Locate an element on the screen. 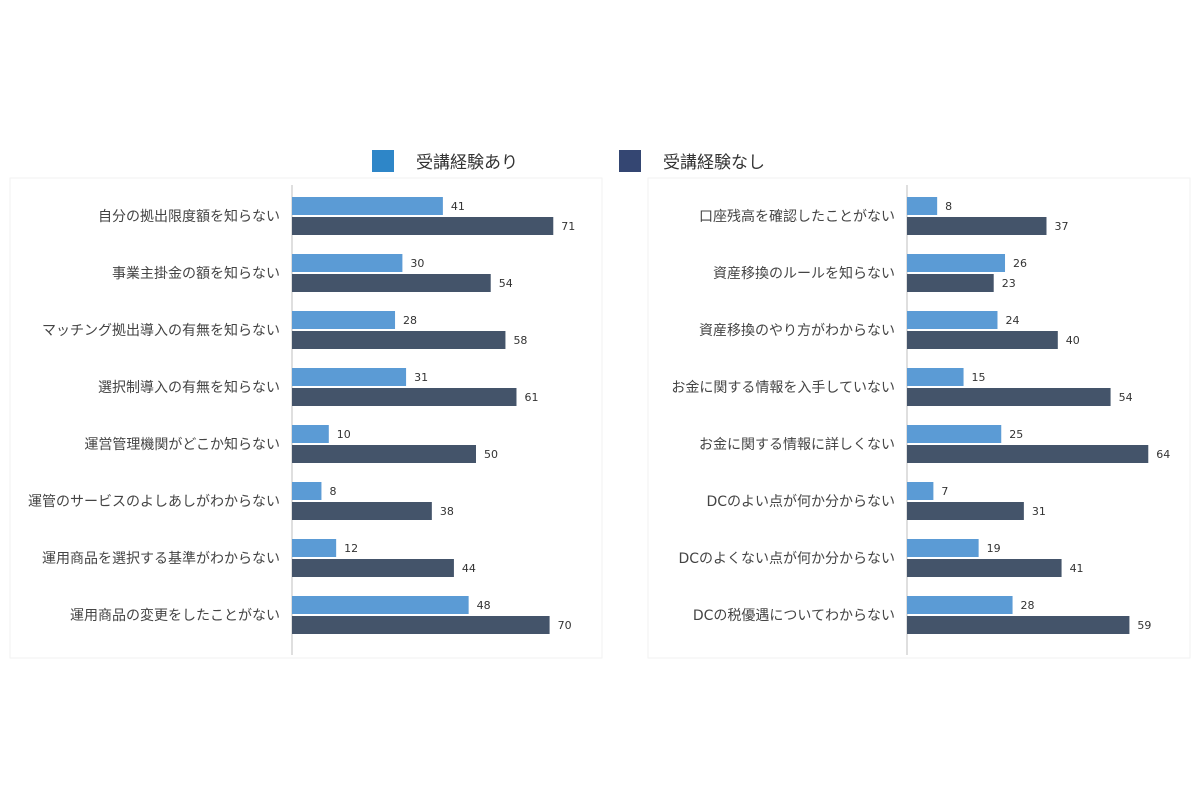 This screenshot has width=1200, height=800. data-label: 7 is located at coordinates (944, 491).